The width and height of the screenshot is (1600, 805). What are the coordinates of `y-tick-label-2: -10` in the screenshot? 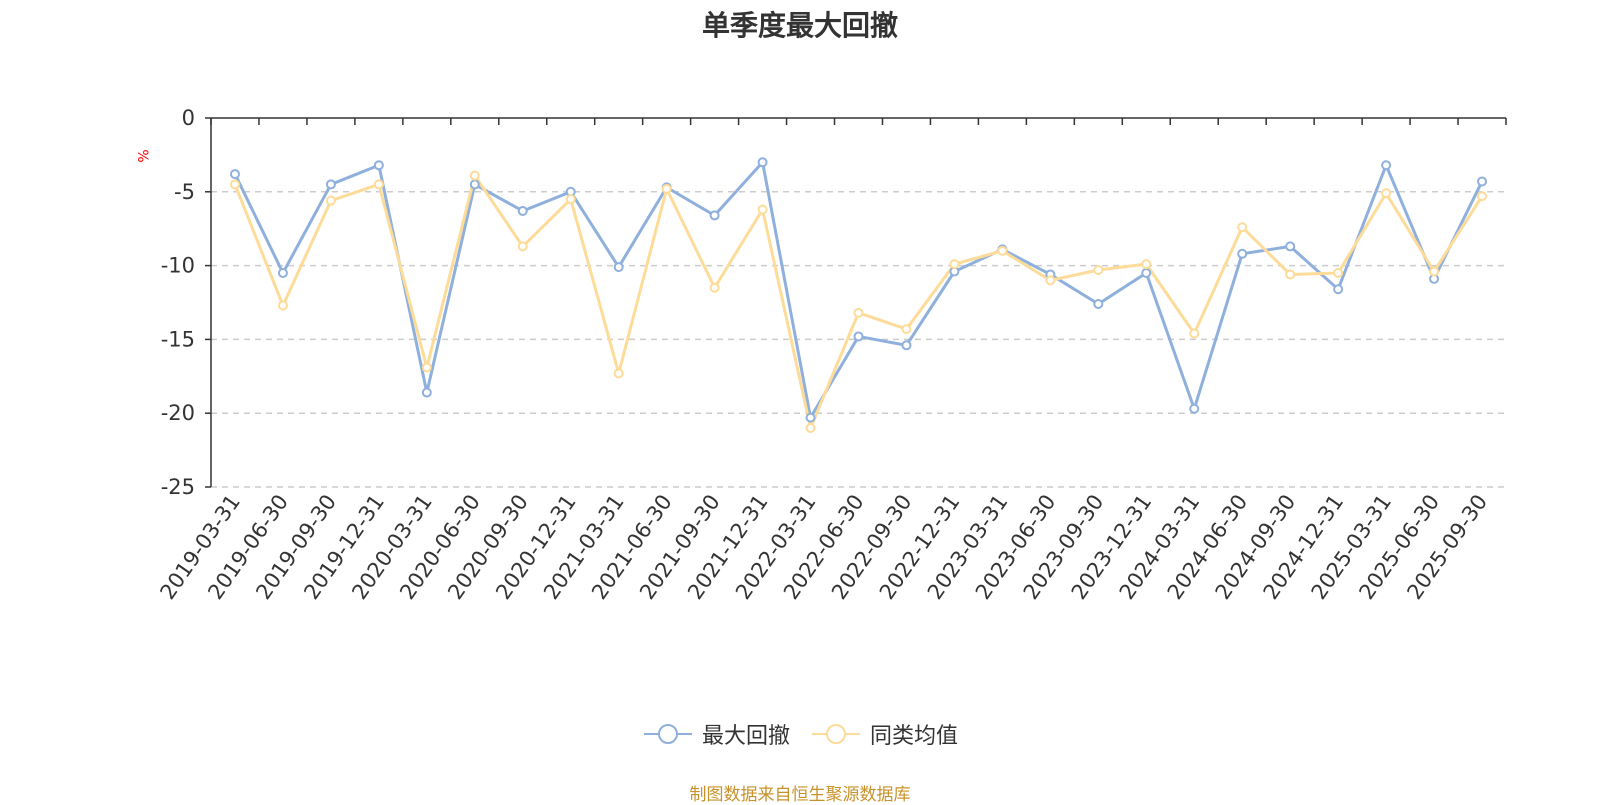 It's located at (178, 266).